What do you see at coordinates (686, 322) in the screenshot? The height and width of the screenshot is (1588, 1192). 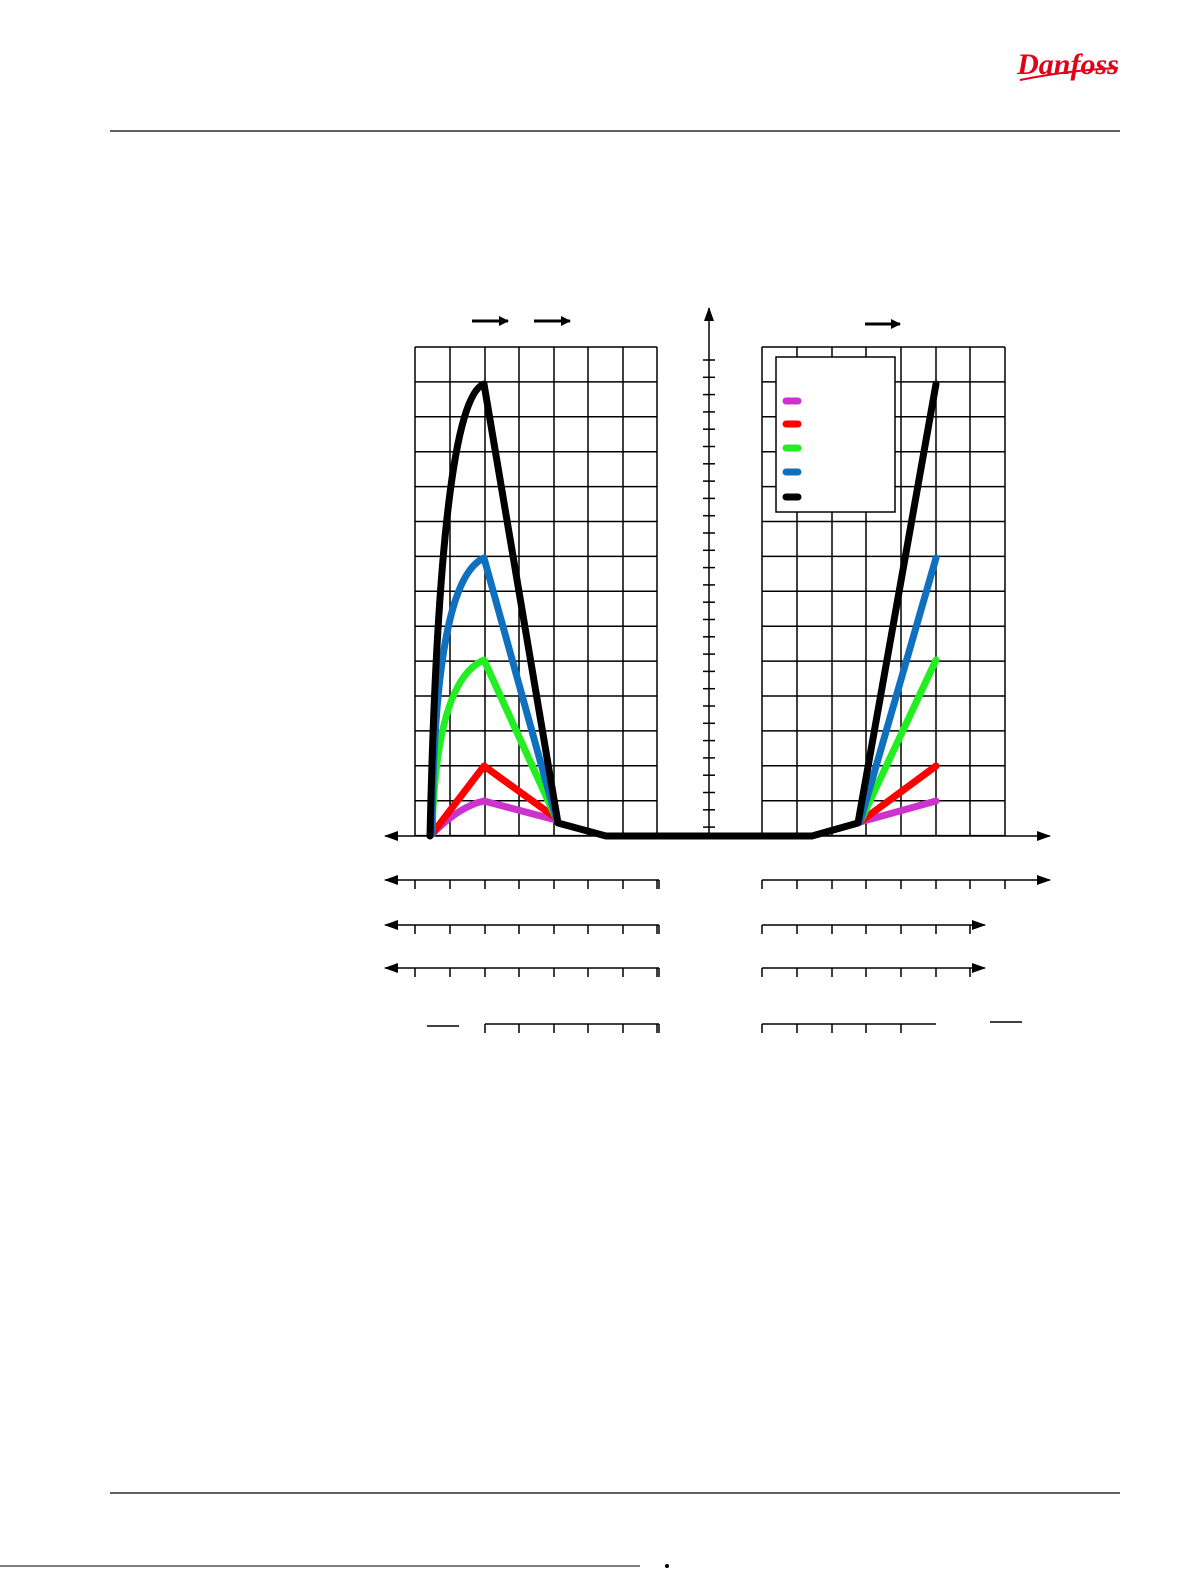 I see `top-arrows` at bounding box center [686, 322].